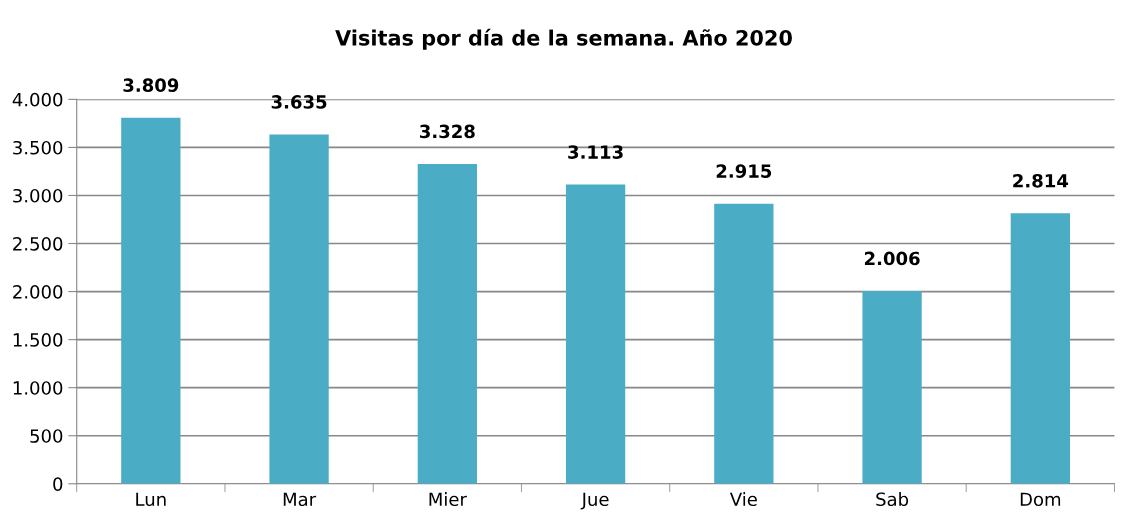 Image resolution: width=1128 pixels, height=523 pixels. Describe the element at coordinates (1041, 180) in the screenshot. I see `data-label: 2.814` at that location.